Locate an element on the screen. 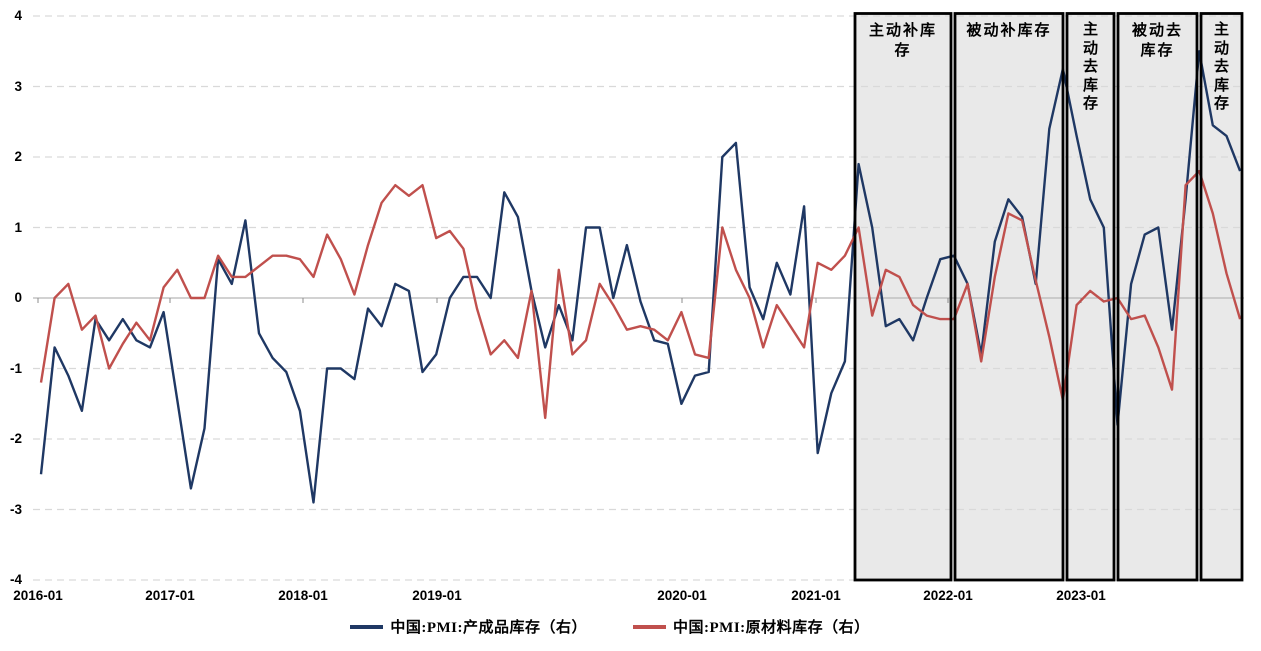  y-axis-label-3: 3 is located at coordinates (18, 86).